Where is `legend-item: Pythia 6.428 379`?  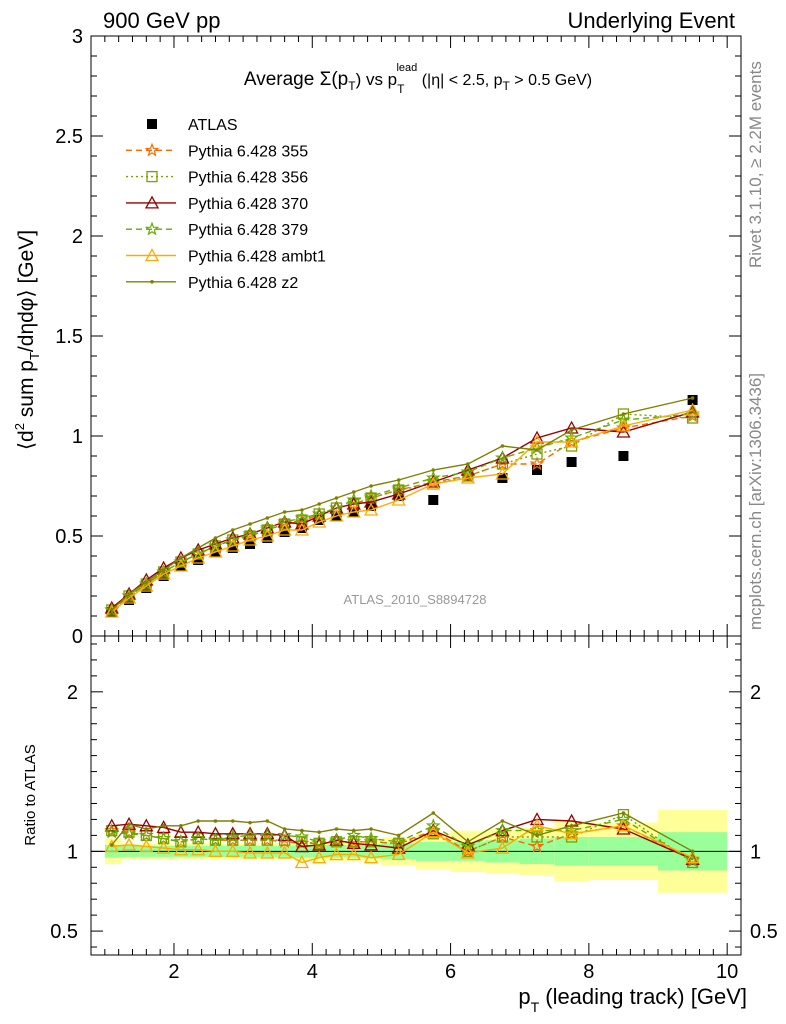 legend-item: Pythia 6.428 379 is located at coordinates (217, 230).